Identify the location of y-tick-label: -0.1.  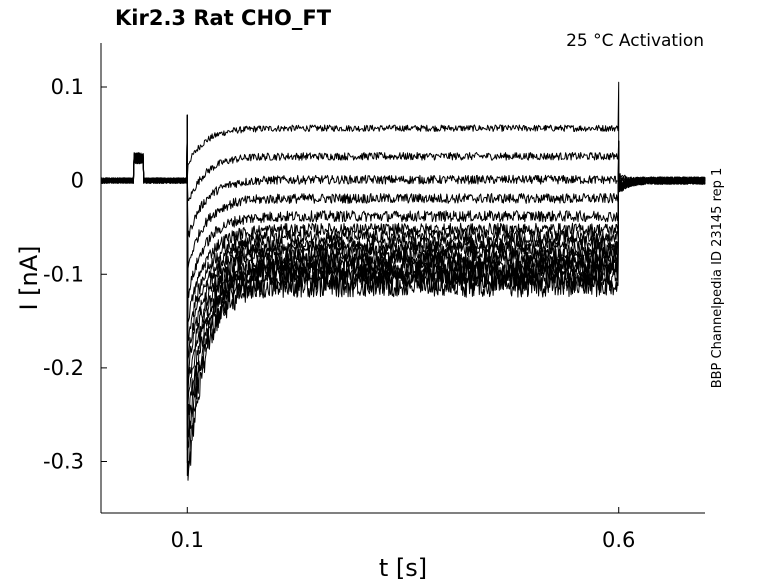
(63, 274).